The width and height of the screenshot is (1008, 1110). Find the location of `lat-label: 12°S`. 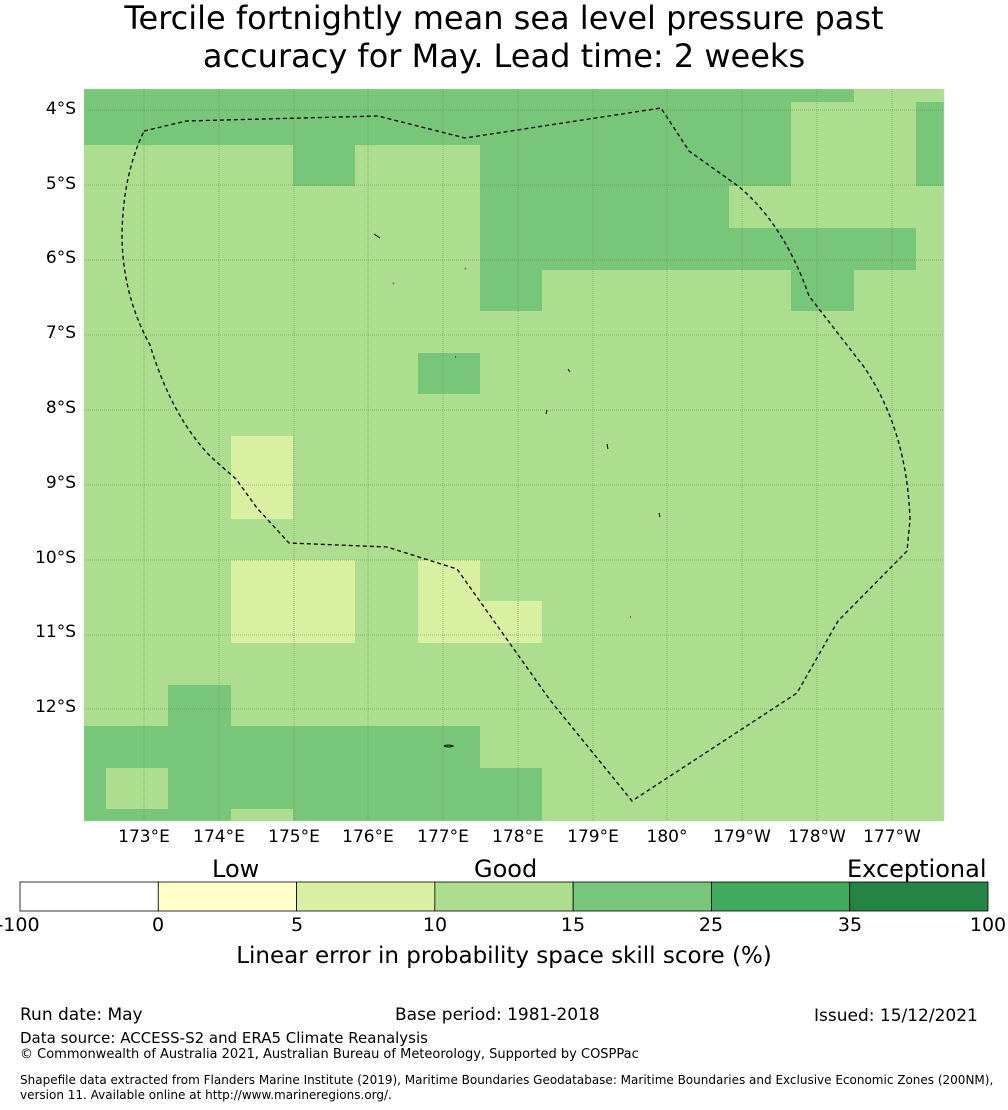

lat-label: 12°S is located at coordinates (55, 707).